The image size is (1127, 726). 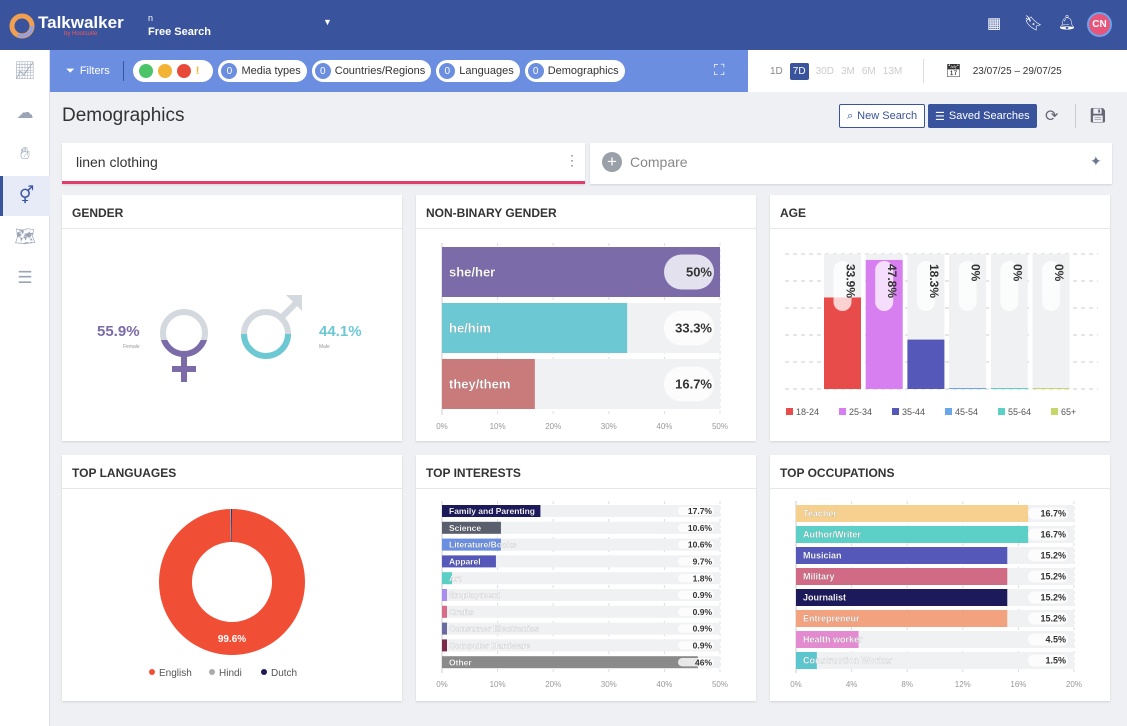 What do you see at coordinates (70, 70) in the screenshot?
I see `filter-icon: ⏷` at bounding box center [70, 70].